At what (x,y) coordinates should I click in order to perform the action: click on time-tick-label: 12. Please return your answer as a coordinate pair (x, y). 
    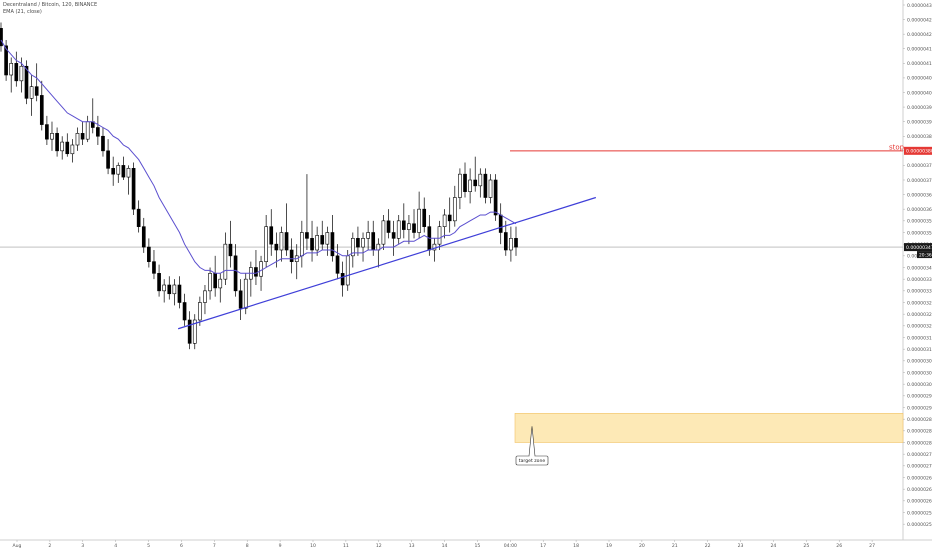
    Looking at the image, I should click on (379, 546).